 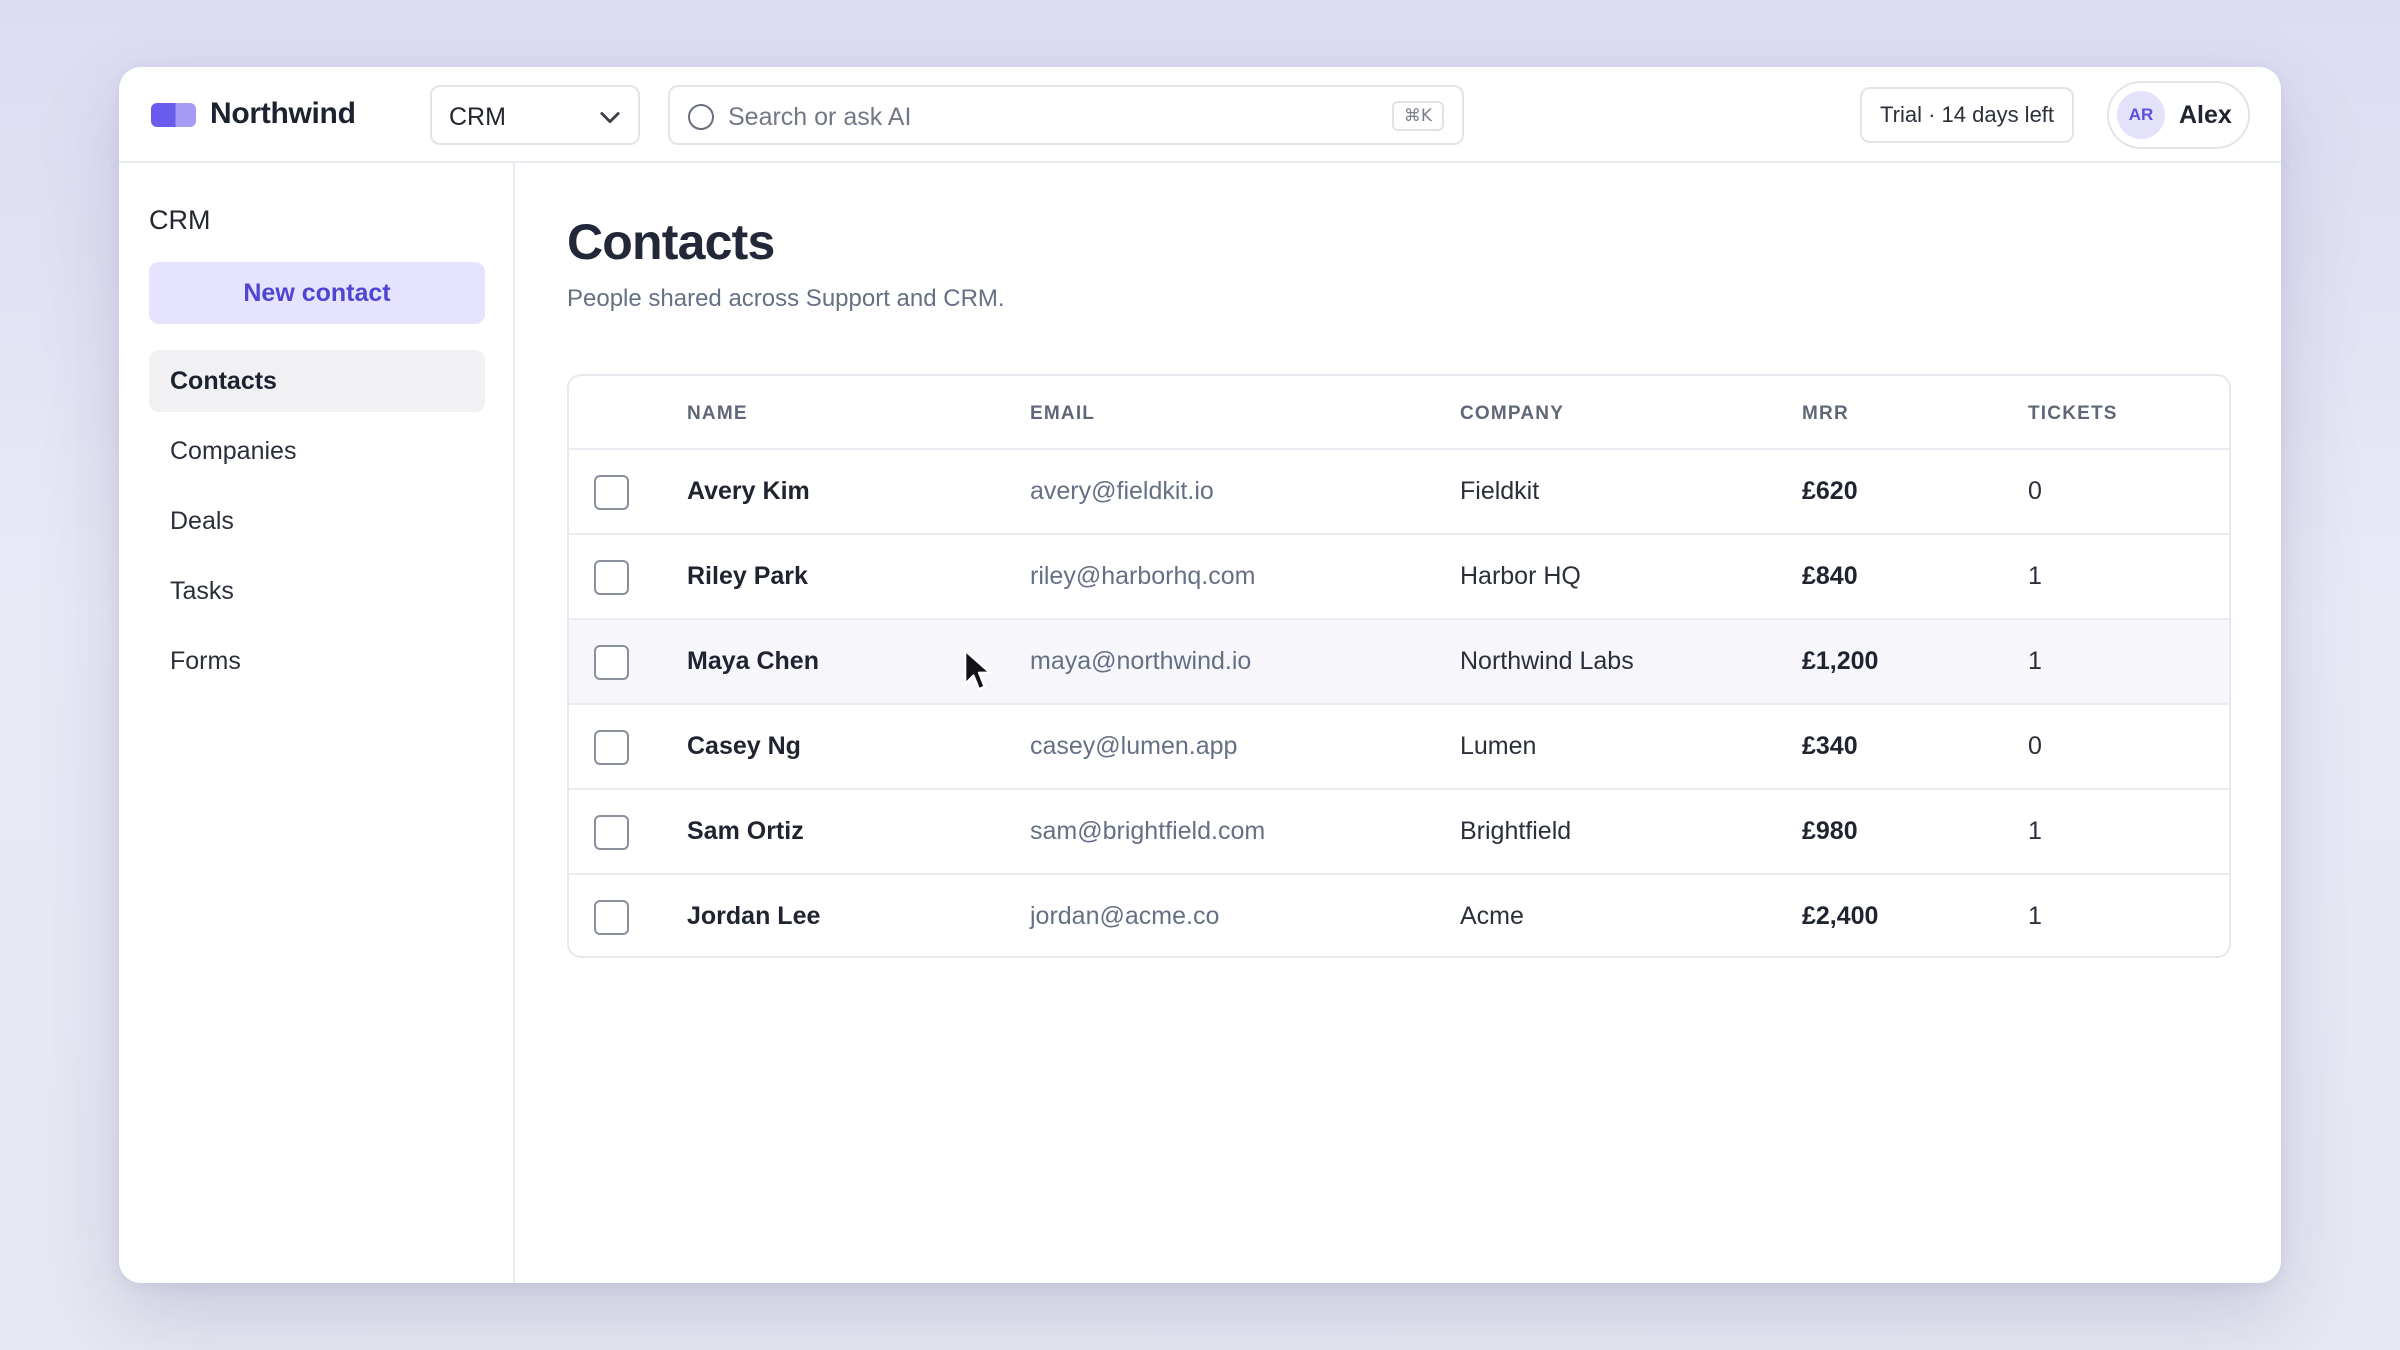 What do you see at coordinates (754, 916) in the screenshot?
I see `contact-name: Jordan Lee` at bounding box center [754, 916].